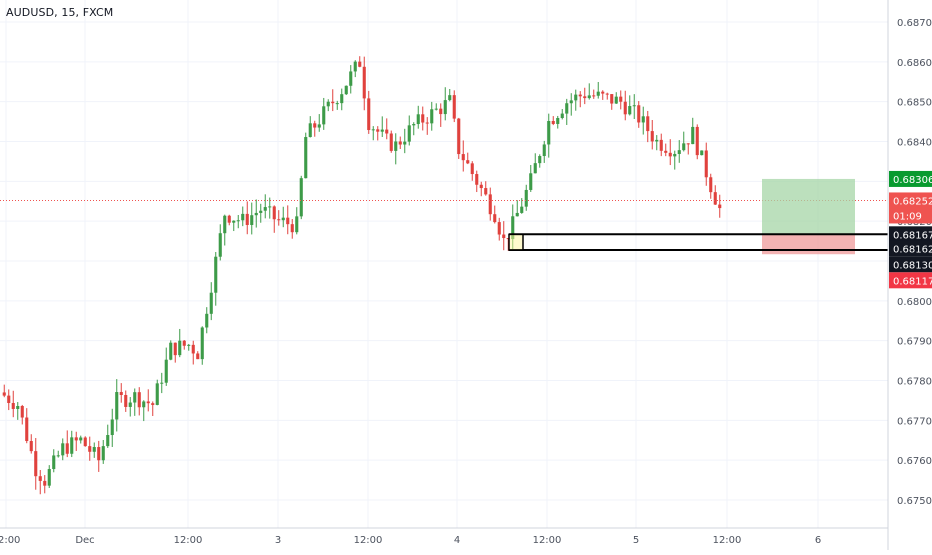 This screenshot has height=555, width=932. What do you see at coordinates (912, 235) in the screenshot?
I see `entry-price-label: 0.68167` at bounding box center [912, 235].